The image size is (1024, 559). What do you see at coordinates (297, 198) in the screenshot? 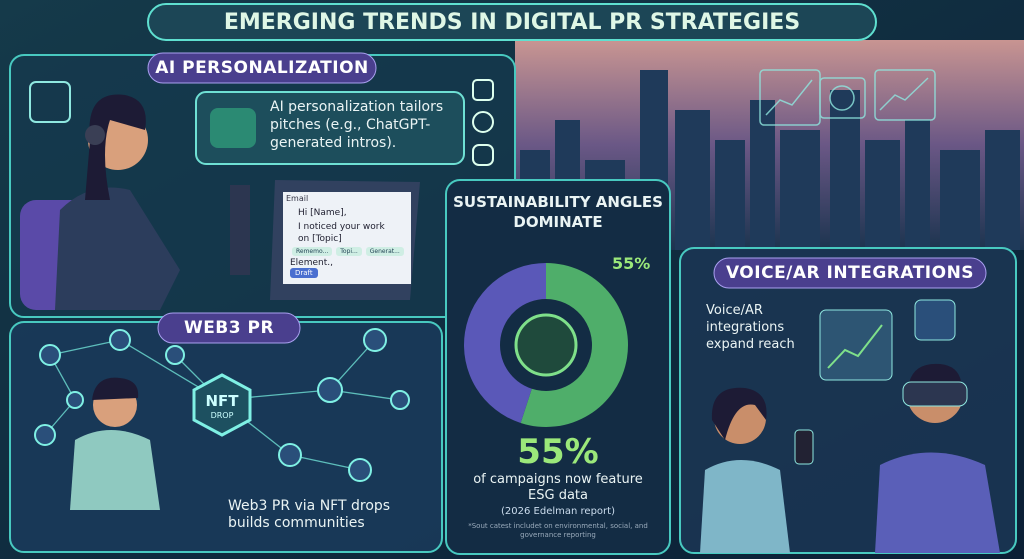
I see `email-label: Email` at bounding box center [297, 198].